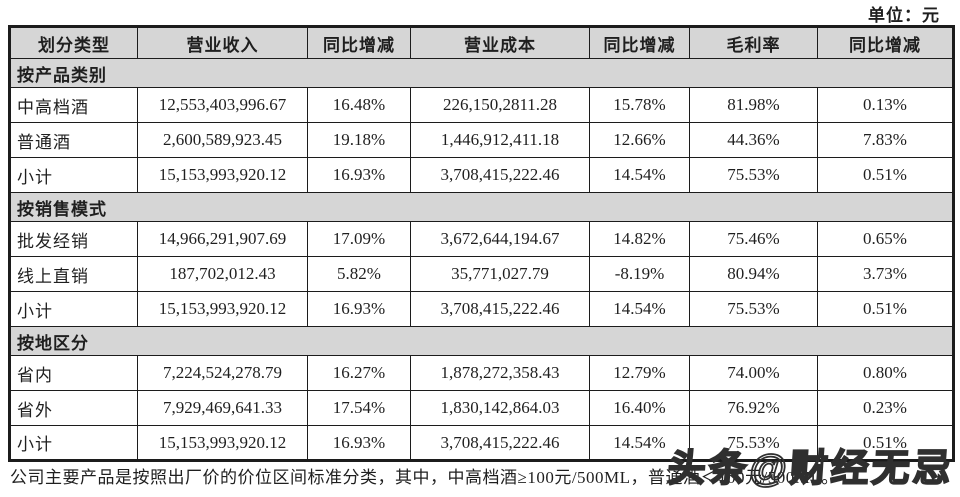 The width and height of the screenshot is (960, 497). I want to click on section-header-label: 按地区分, so click(481, 341).